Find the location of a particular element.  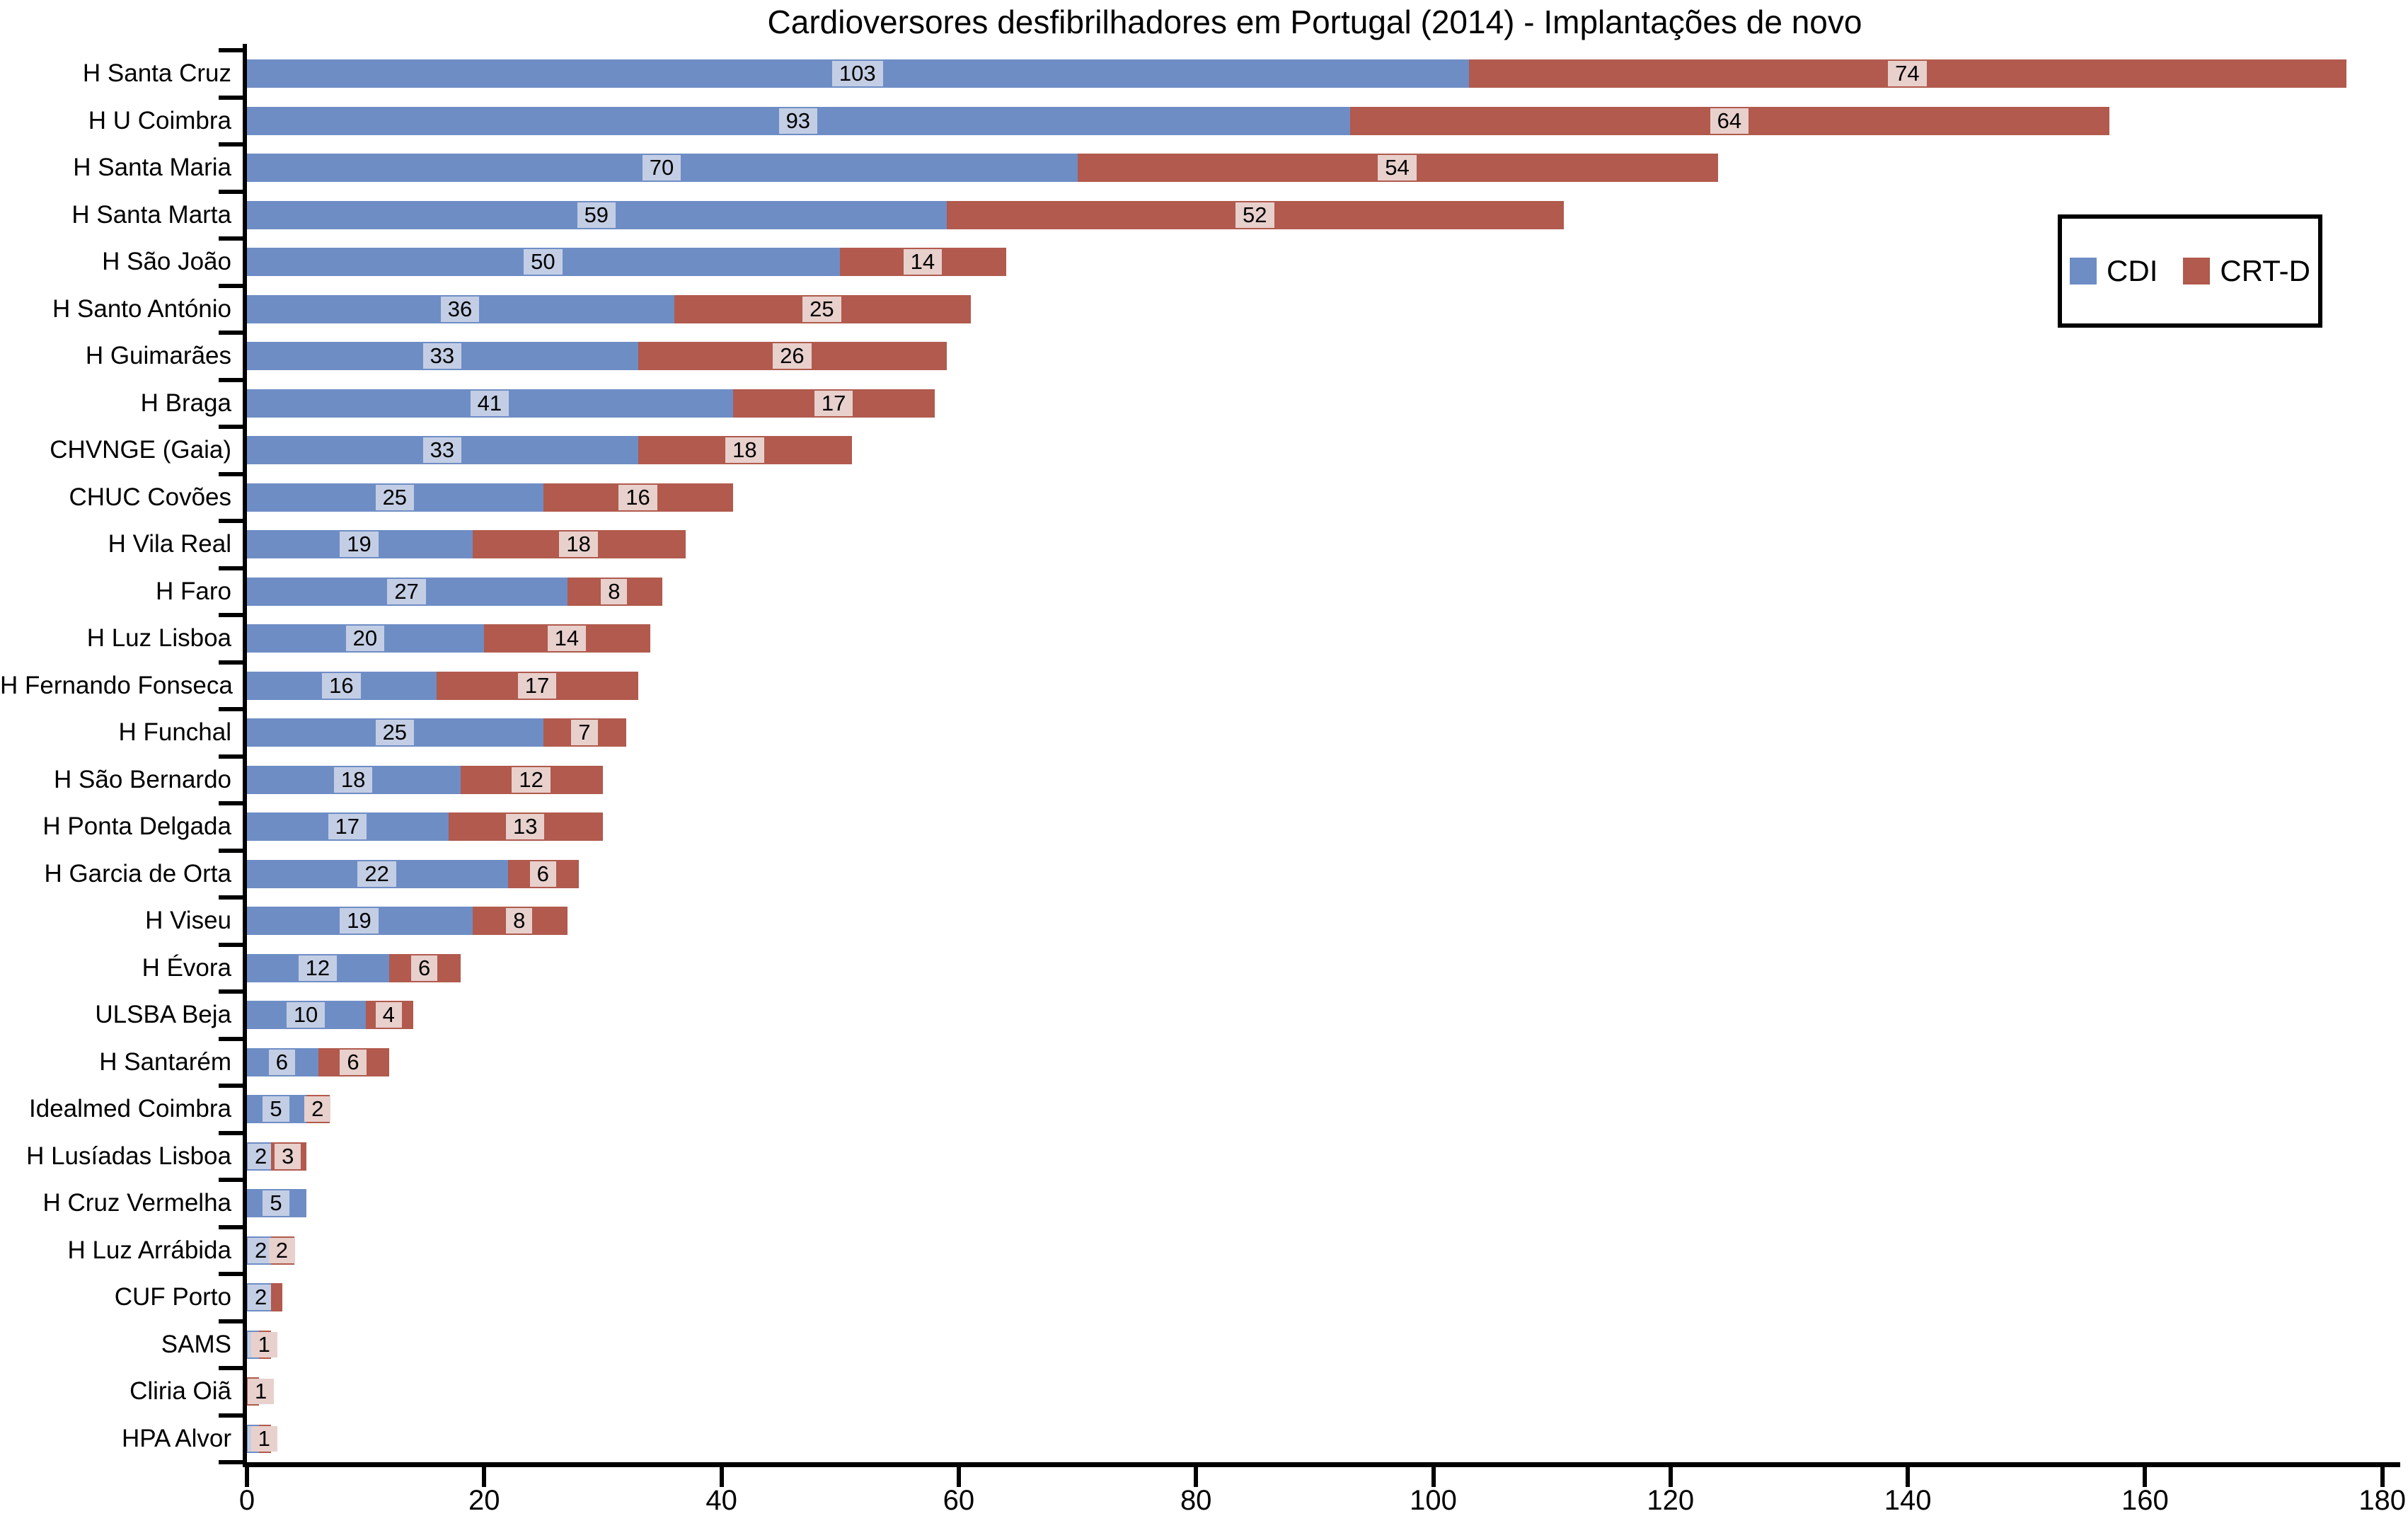

category-label: H Lusíadas Lisboa is located at coordinates (128, 1156).